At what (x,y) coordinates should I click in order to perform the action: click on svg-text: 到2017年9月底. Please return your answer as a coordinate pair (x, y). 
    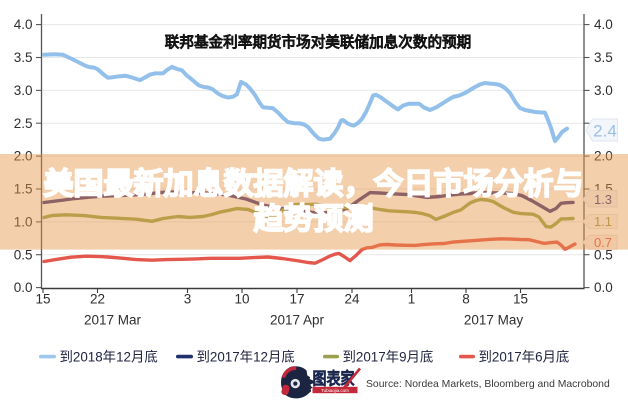
    Looking at the image, I should click on (388, 357).